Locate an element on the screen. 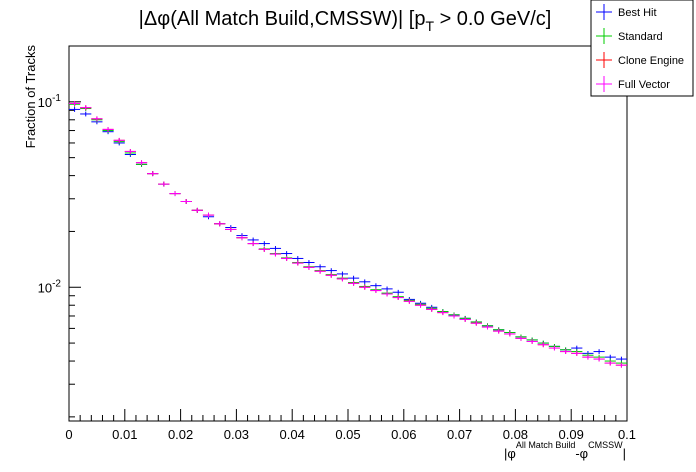 The height and width of the screenshot is (472, 696). y-tick-label: 10⁻² is located at coordinates (50, 286).